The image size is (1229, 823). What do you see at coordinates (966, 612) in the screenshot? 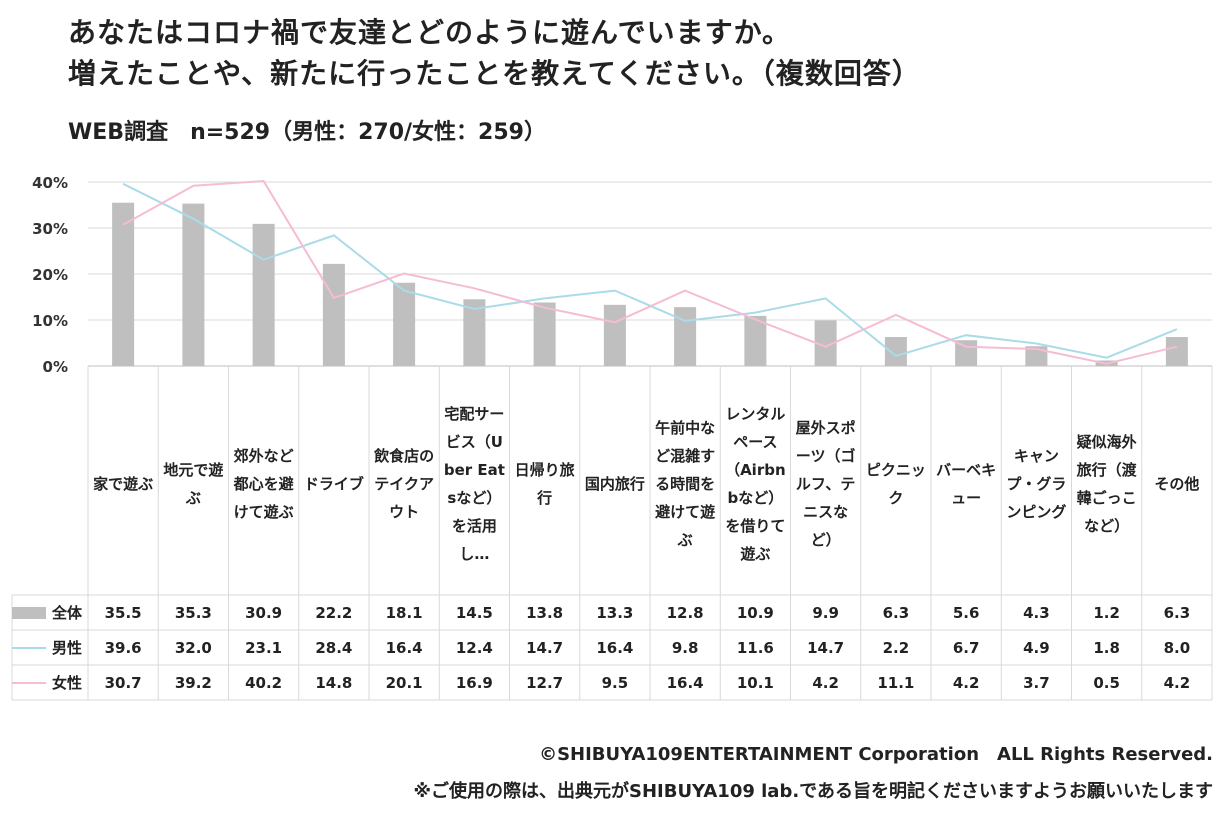
I see `table-cell: 5.6` at bounding box center [966, 612].